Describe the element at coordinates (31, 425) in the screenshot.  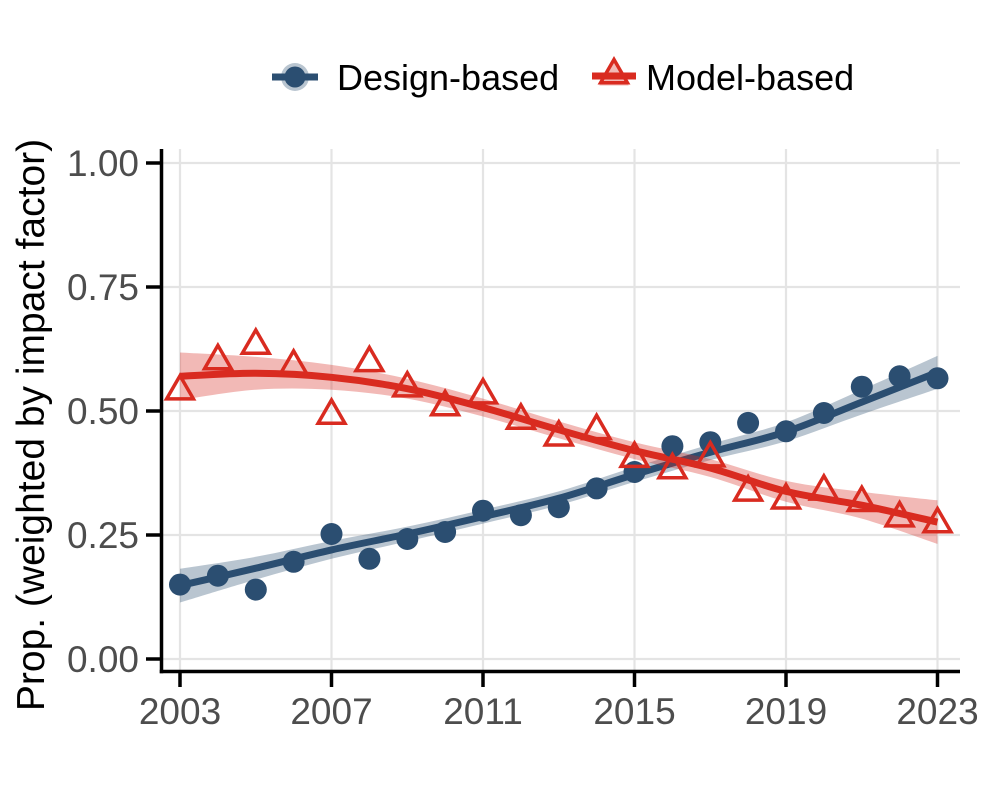
I see `y-axis-title: Prop. (weighted by impact factor)` at that location.